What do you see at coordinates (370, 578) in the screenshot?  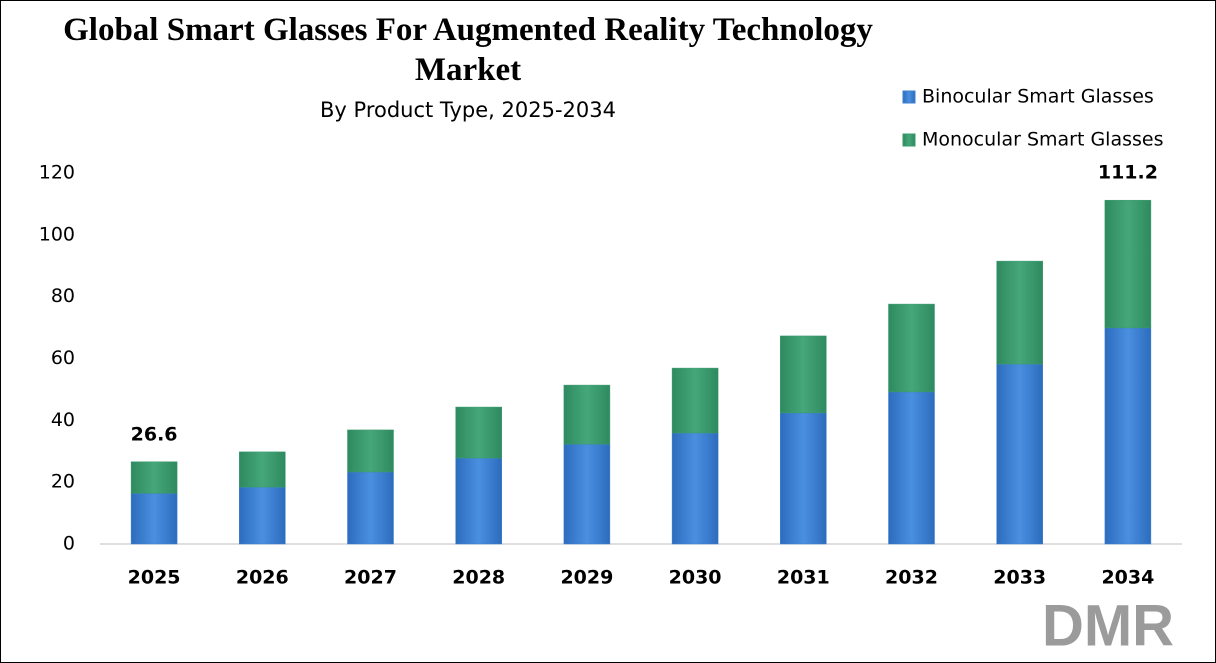 I see `x-tick-label: 2027` at bounding box center [370, 578].